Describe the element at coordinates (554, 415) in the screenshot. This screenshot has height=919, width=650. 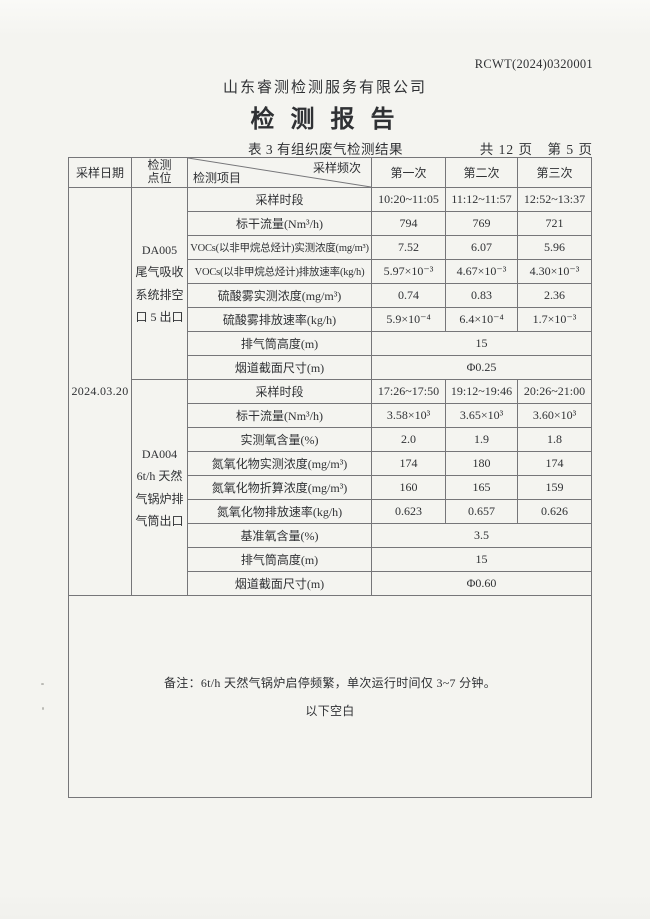
I see `value-cell: 3.60×10³` at that location.